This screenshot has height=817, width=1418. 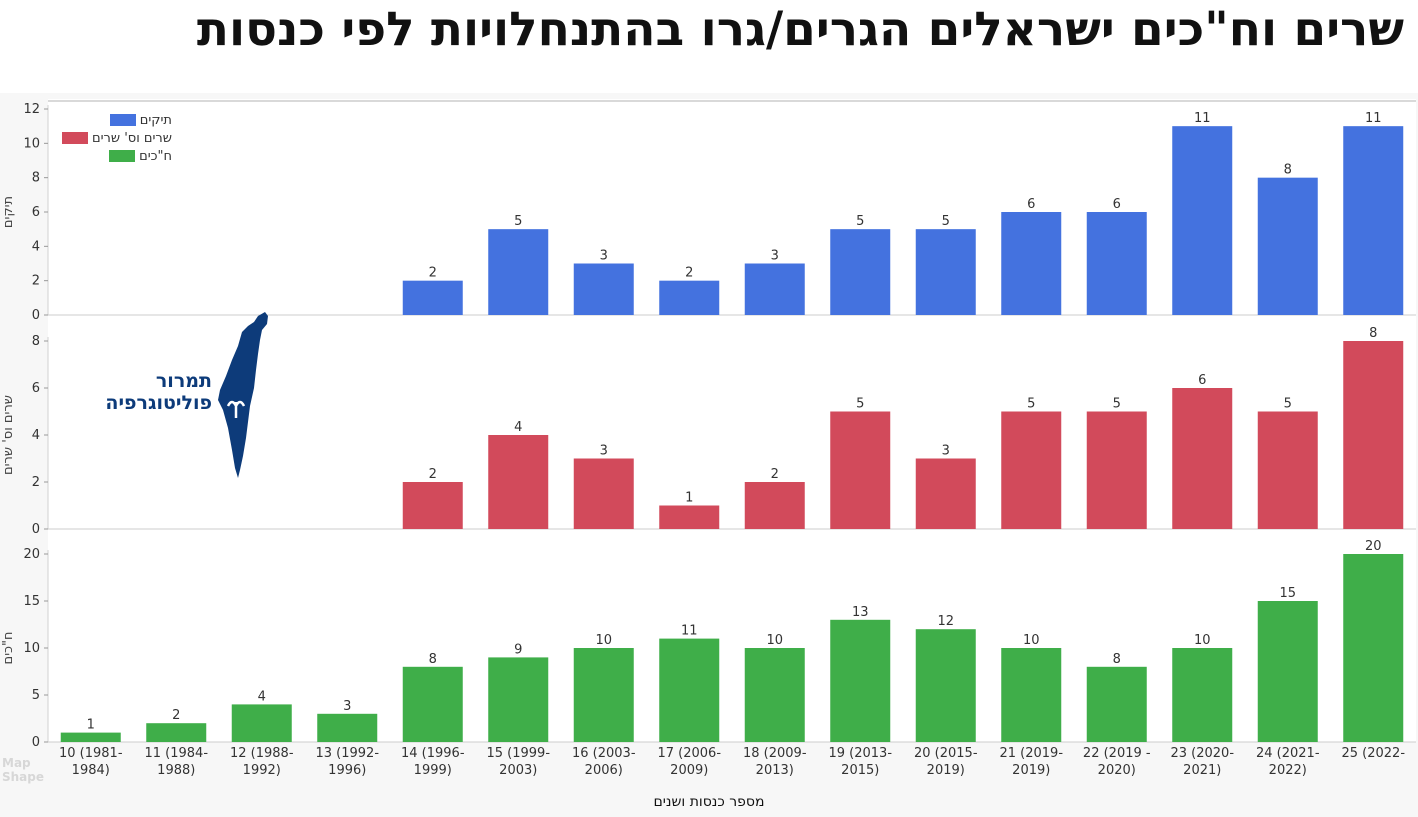 I want to click on x-tick-label: 24 (2021-, so click(x=1288, y=753).